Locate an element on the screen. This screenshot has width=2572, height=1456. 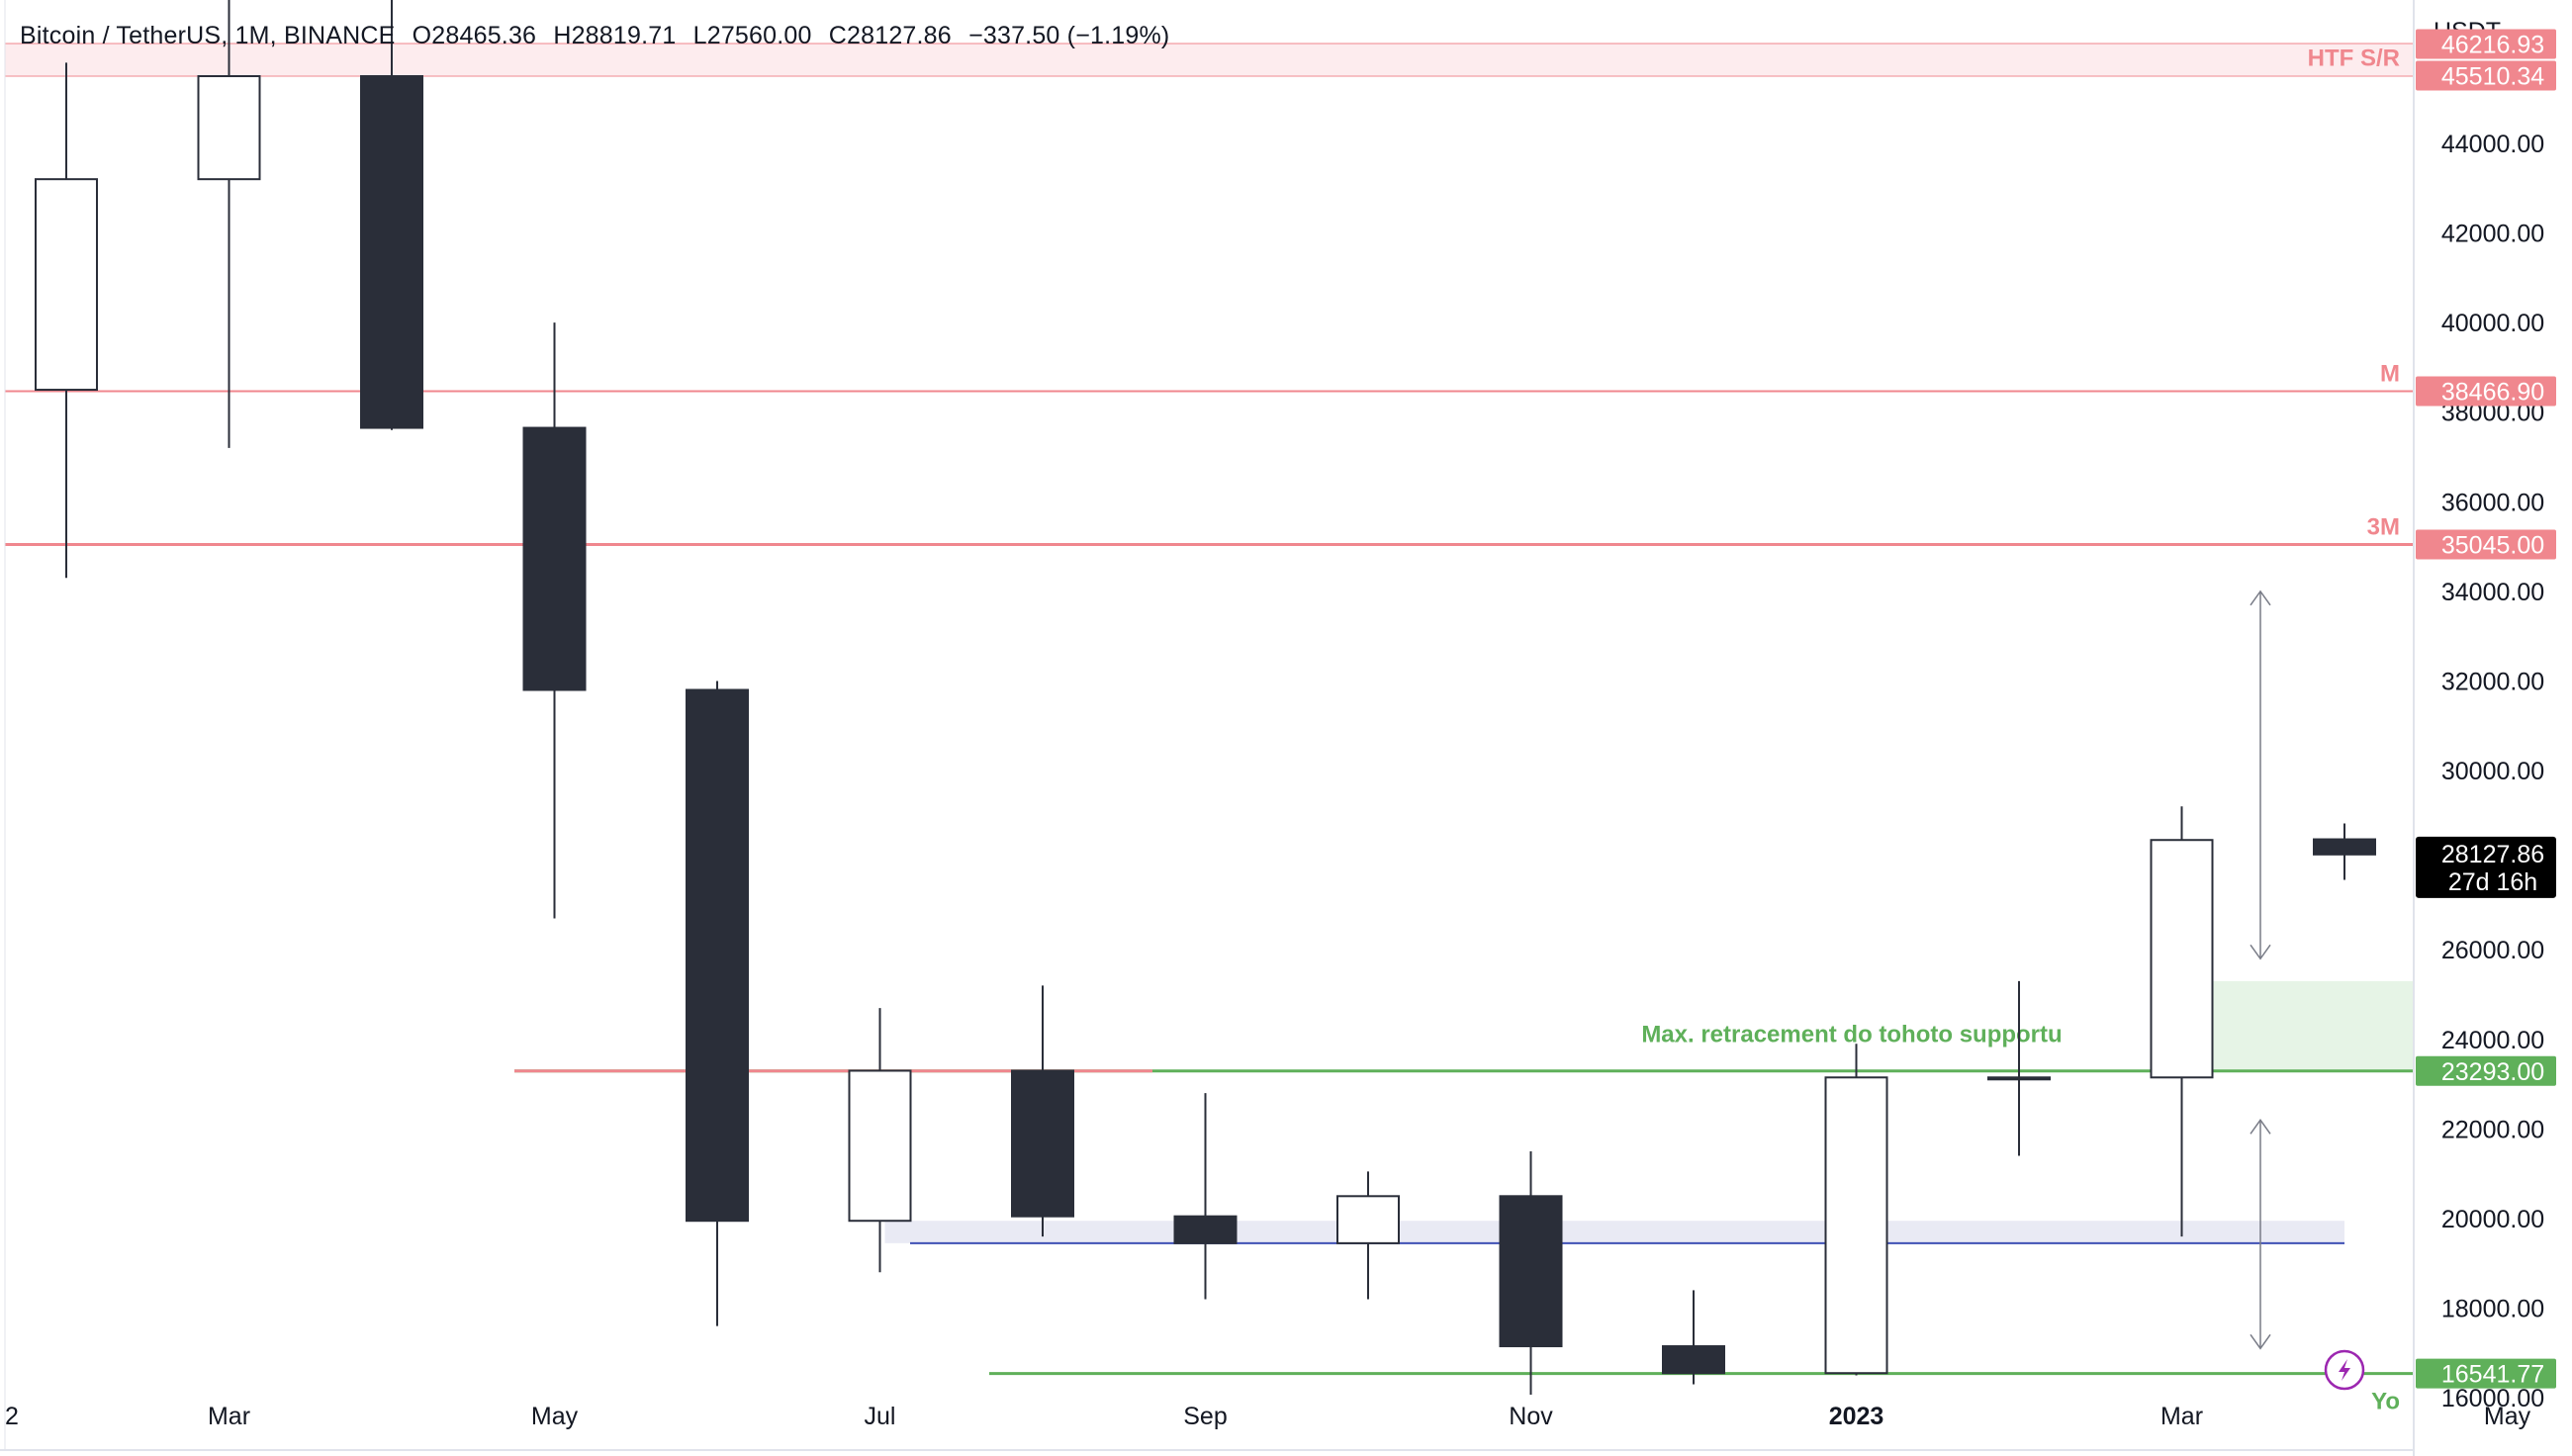
y-tick-label: 24000.00 is located at coordinates (2492, 1040).